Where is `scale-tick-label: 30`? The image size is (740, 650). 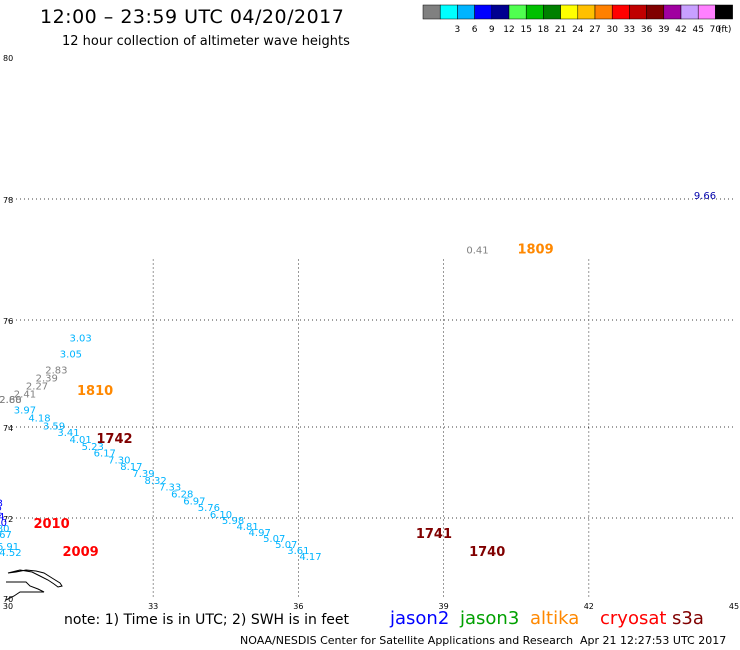
scale-tick-label: 30 is located at coordinates (612, 30).